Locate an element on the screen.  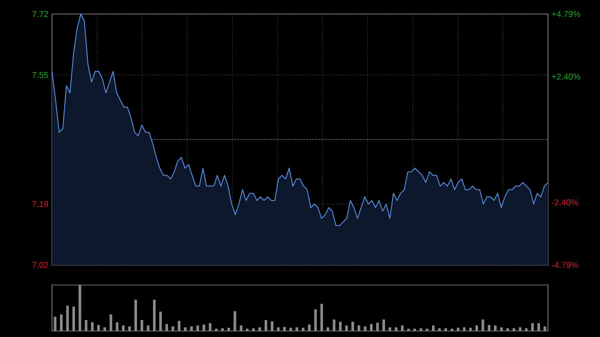
y-tick-label: 7.72 is located at coordinates (40, 14).